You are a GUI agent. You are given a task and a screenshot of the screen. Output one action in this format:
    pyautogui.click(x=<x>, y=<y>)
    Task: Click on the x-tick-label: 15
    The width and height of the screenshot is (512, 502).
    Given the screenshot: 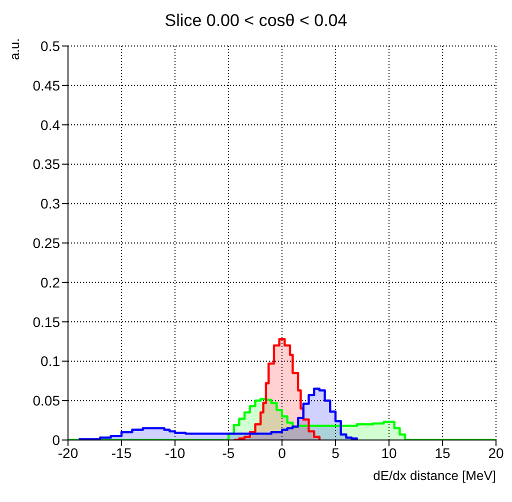 What is the action you would take?
    pyautogui.click(x=442, y=452)
    